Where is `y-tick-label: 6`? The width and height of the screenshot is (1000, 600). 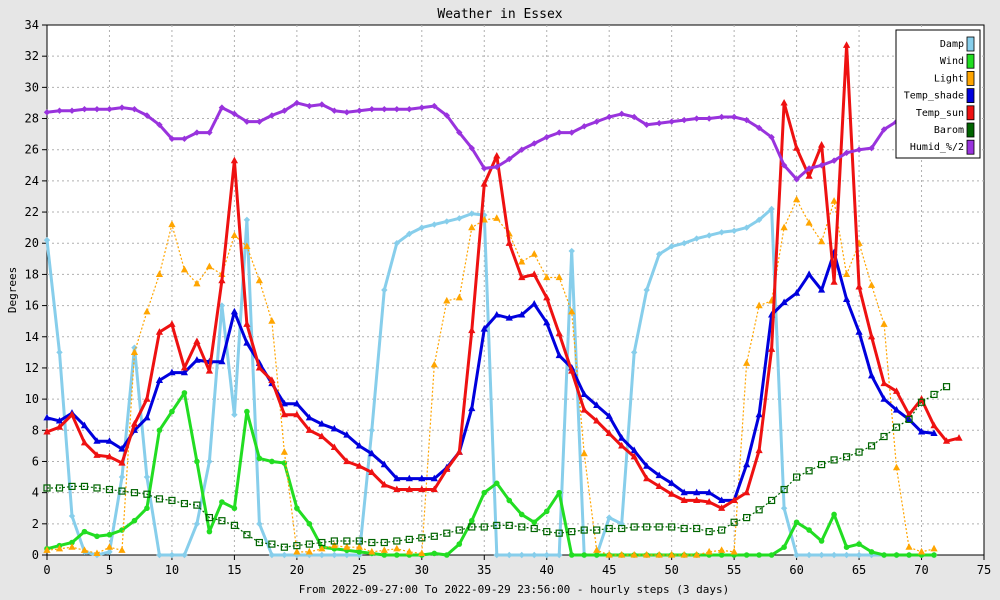 y-tick-label: 6 is located at coordinates (35, 461).